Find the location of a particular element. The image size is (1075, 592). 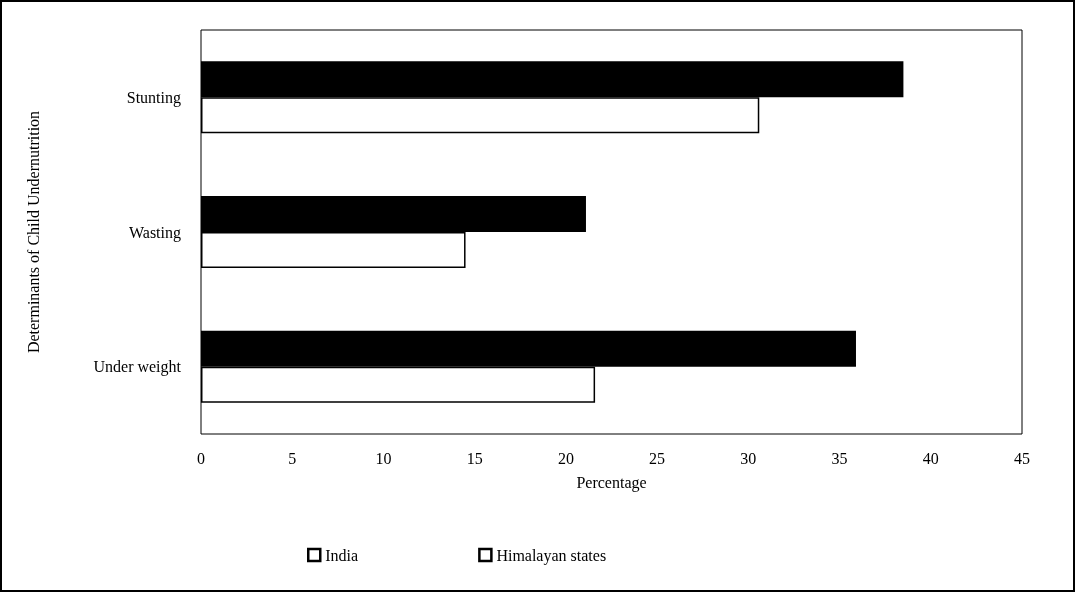

x-tick-label: 5 is located at coordinates (292, 458).